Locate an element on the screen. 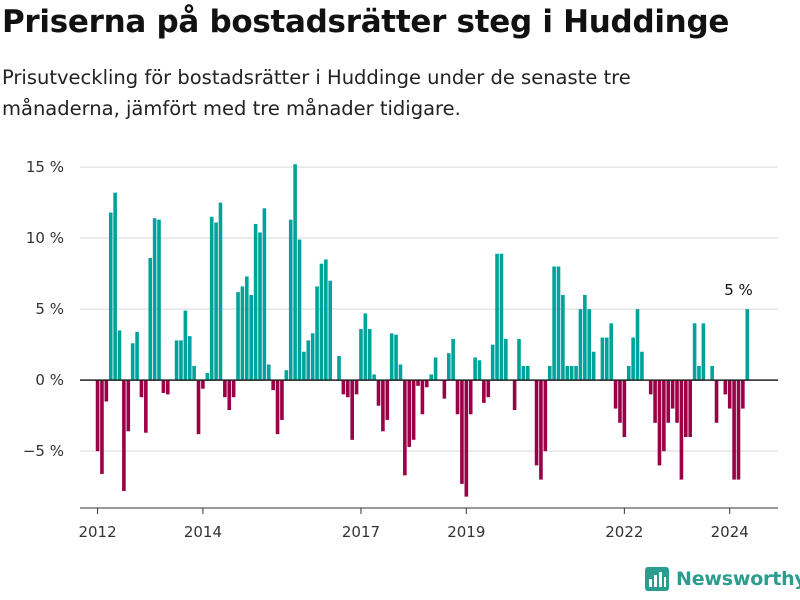 The width and height of the screenshot is (800, 600). annotations: 5 % is located at coordinates (738, 290).